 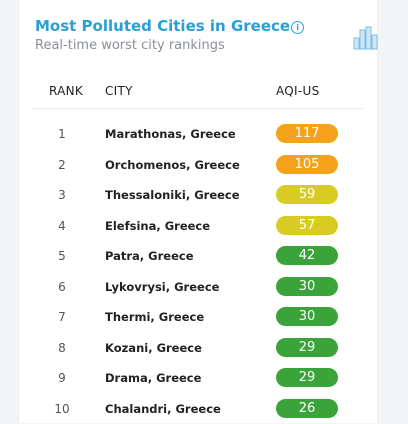 What do you see at coordinates (153, 348) in the screenshot?
I see `city-link: Kozani, Greece` at bounding box center [153, 348].